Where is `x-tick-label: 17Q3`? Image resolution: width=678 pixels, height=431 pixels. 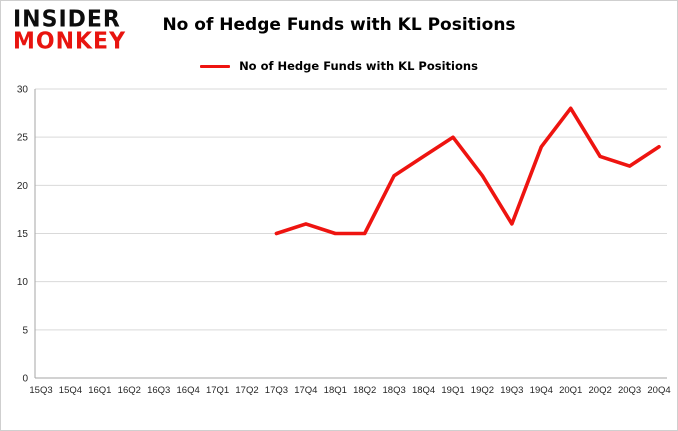
x-tick-label: 17Q3 is located at coordinates (276, 390).